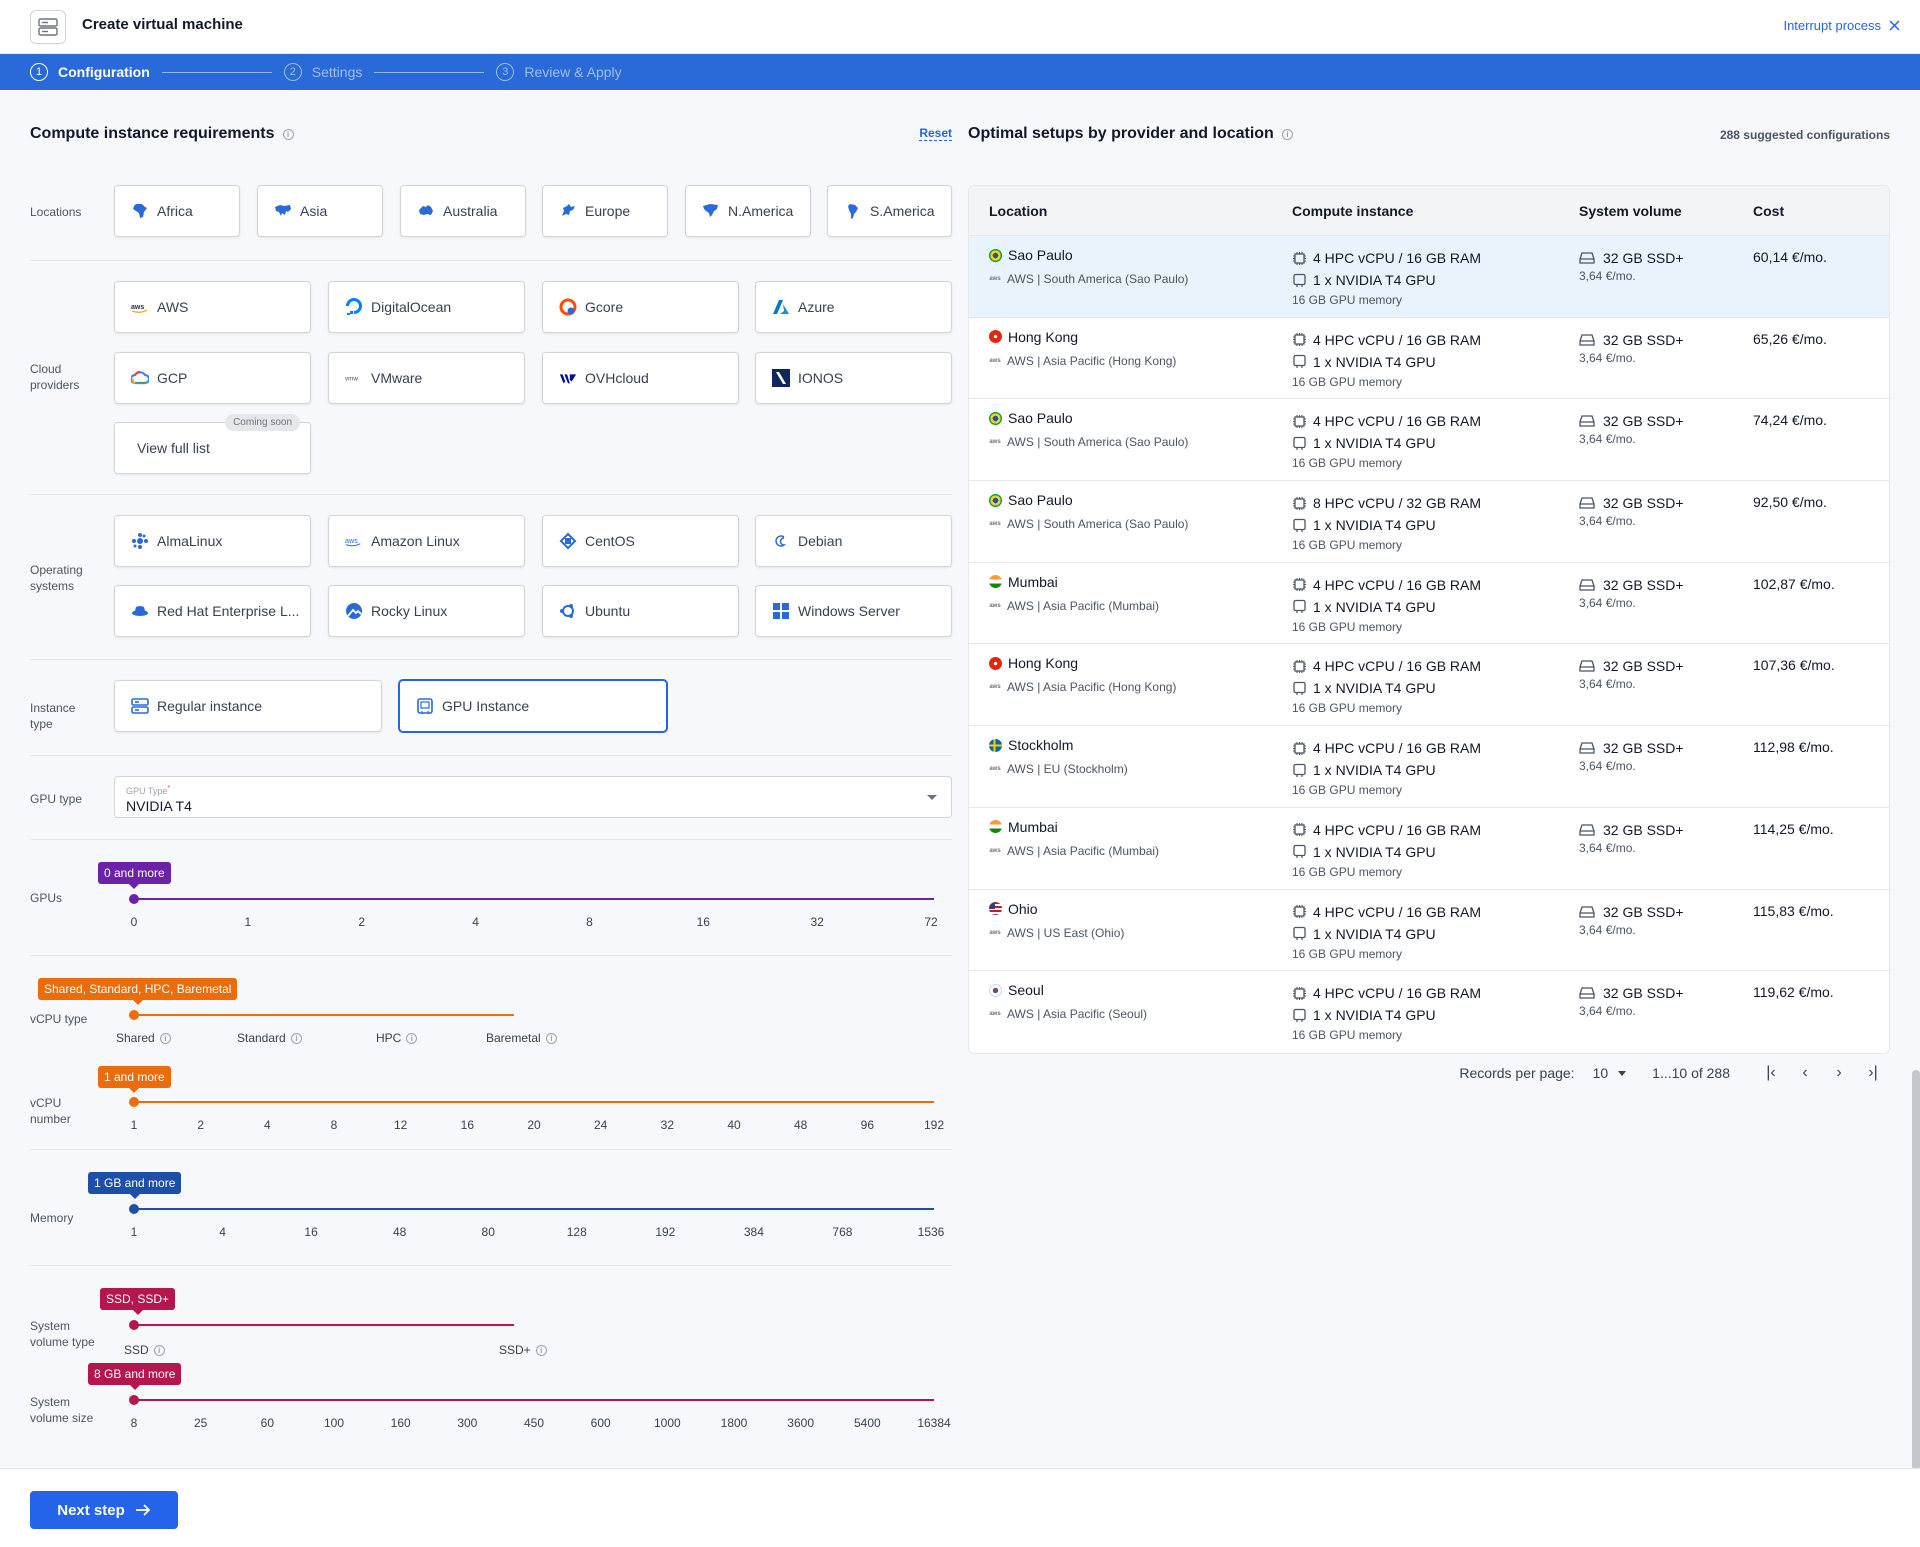 The image size is (1920, 1547). What do you see at coordinates (640, 611) in the screenshot?
I see `os-chip-ubuntu: Ubuntu` at bounding box center [640, 611].